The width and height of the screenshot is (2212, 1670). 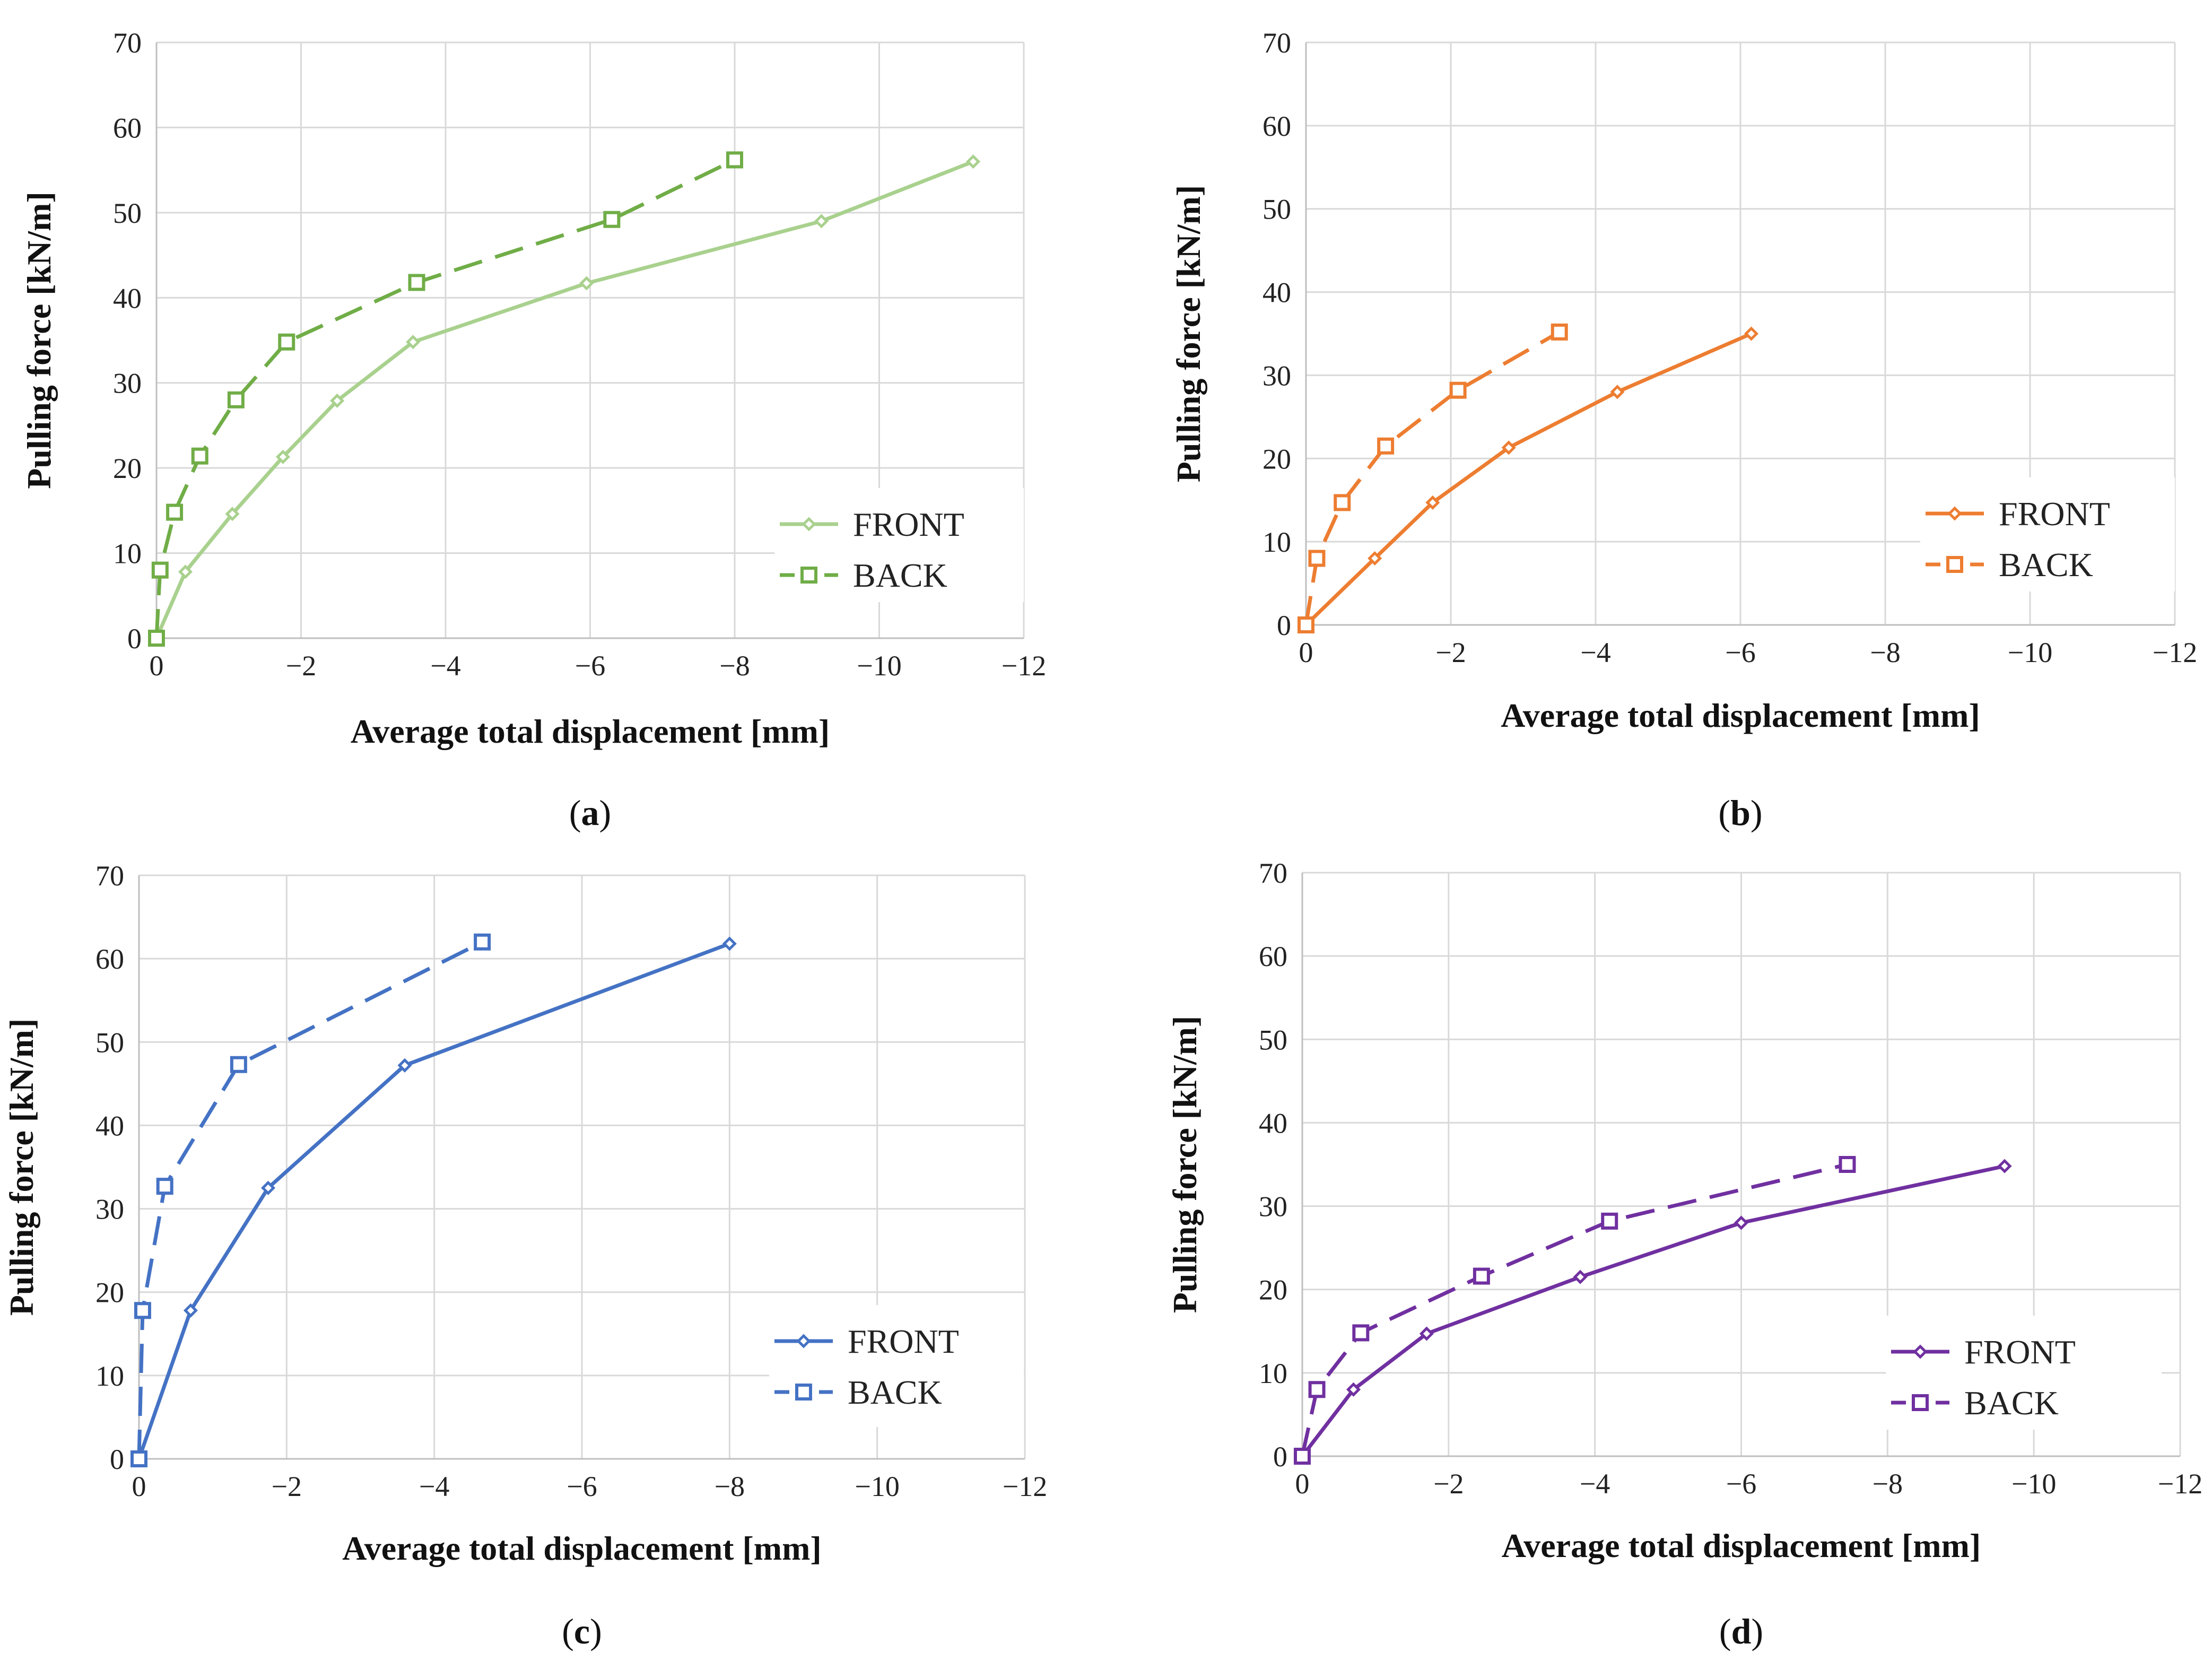 What do you see at coordinates (109, 1376) in the screenshot?
I see `y-tick-label: 10` at bounding box center [109, 1376].